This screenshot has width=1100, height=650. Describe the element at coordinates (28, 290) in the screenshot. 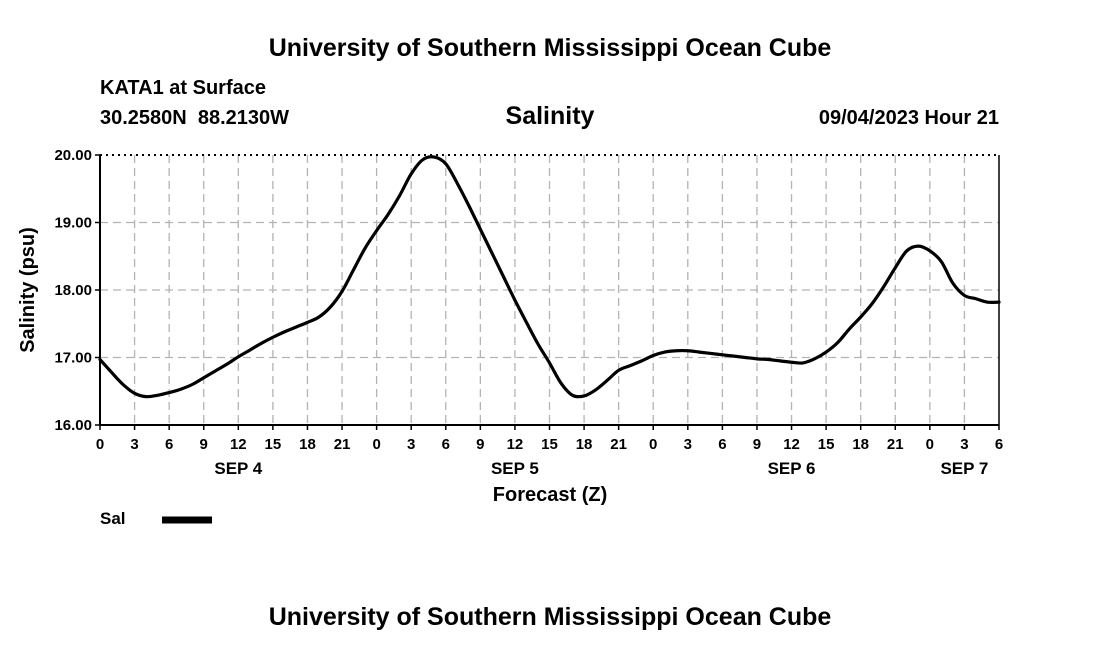

I see `y-axis-label: Salinity (psu)` at that location.